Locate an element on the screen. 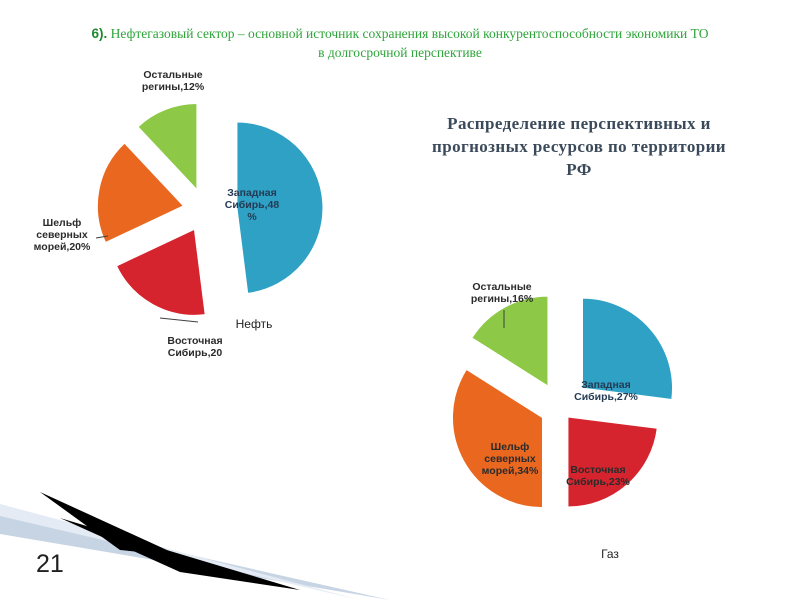 This screenshot has height=600, width=800. heading-text-line2: в долгосрочной перспективе is located at coordinates (400, 52).